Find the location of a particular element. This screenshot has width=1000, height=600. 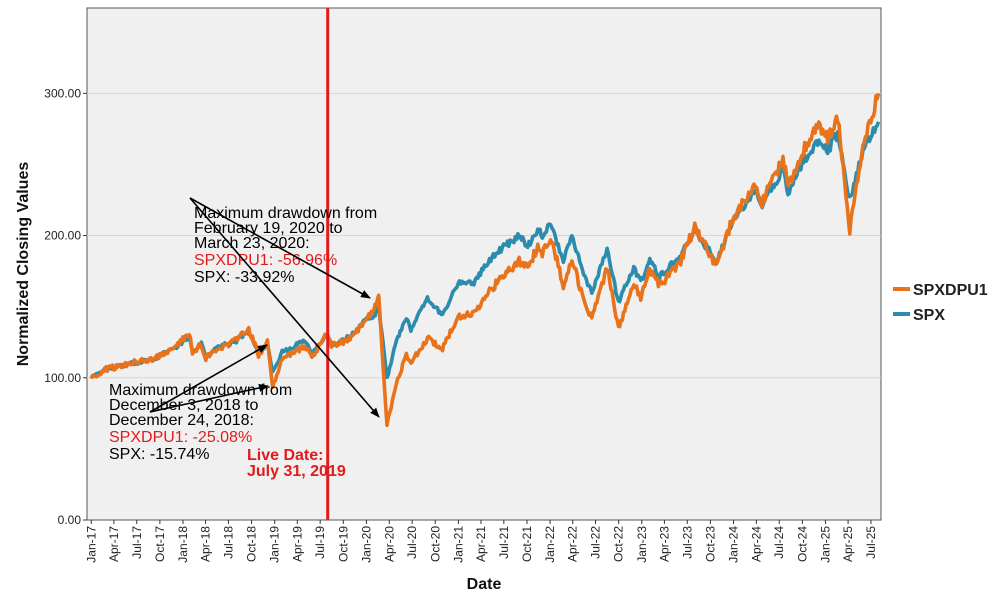

x-tick-label: Jul-24 is located at coordinates (779, 542).